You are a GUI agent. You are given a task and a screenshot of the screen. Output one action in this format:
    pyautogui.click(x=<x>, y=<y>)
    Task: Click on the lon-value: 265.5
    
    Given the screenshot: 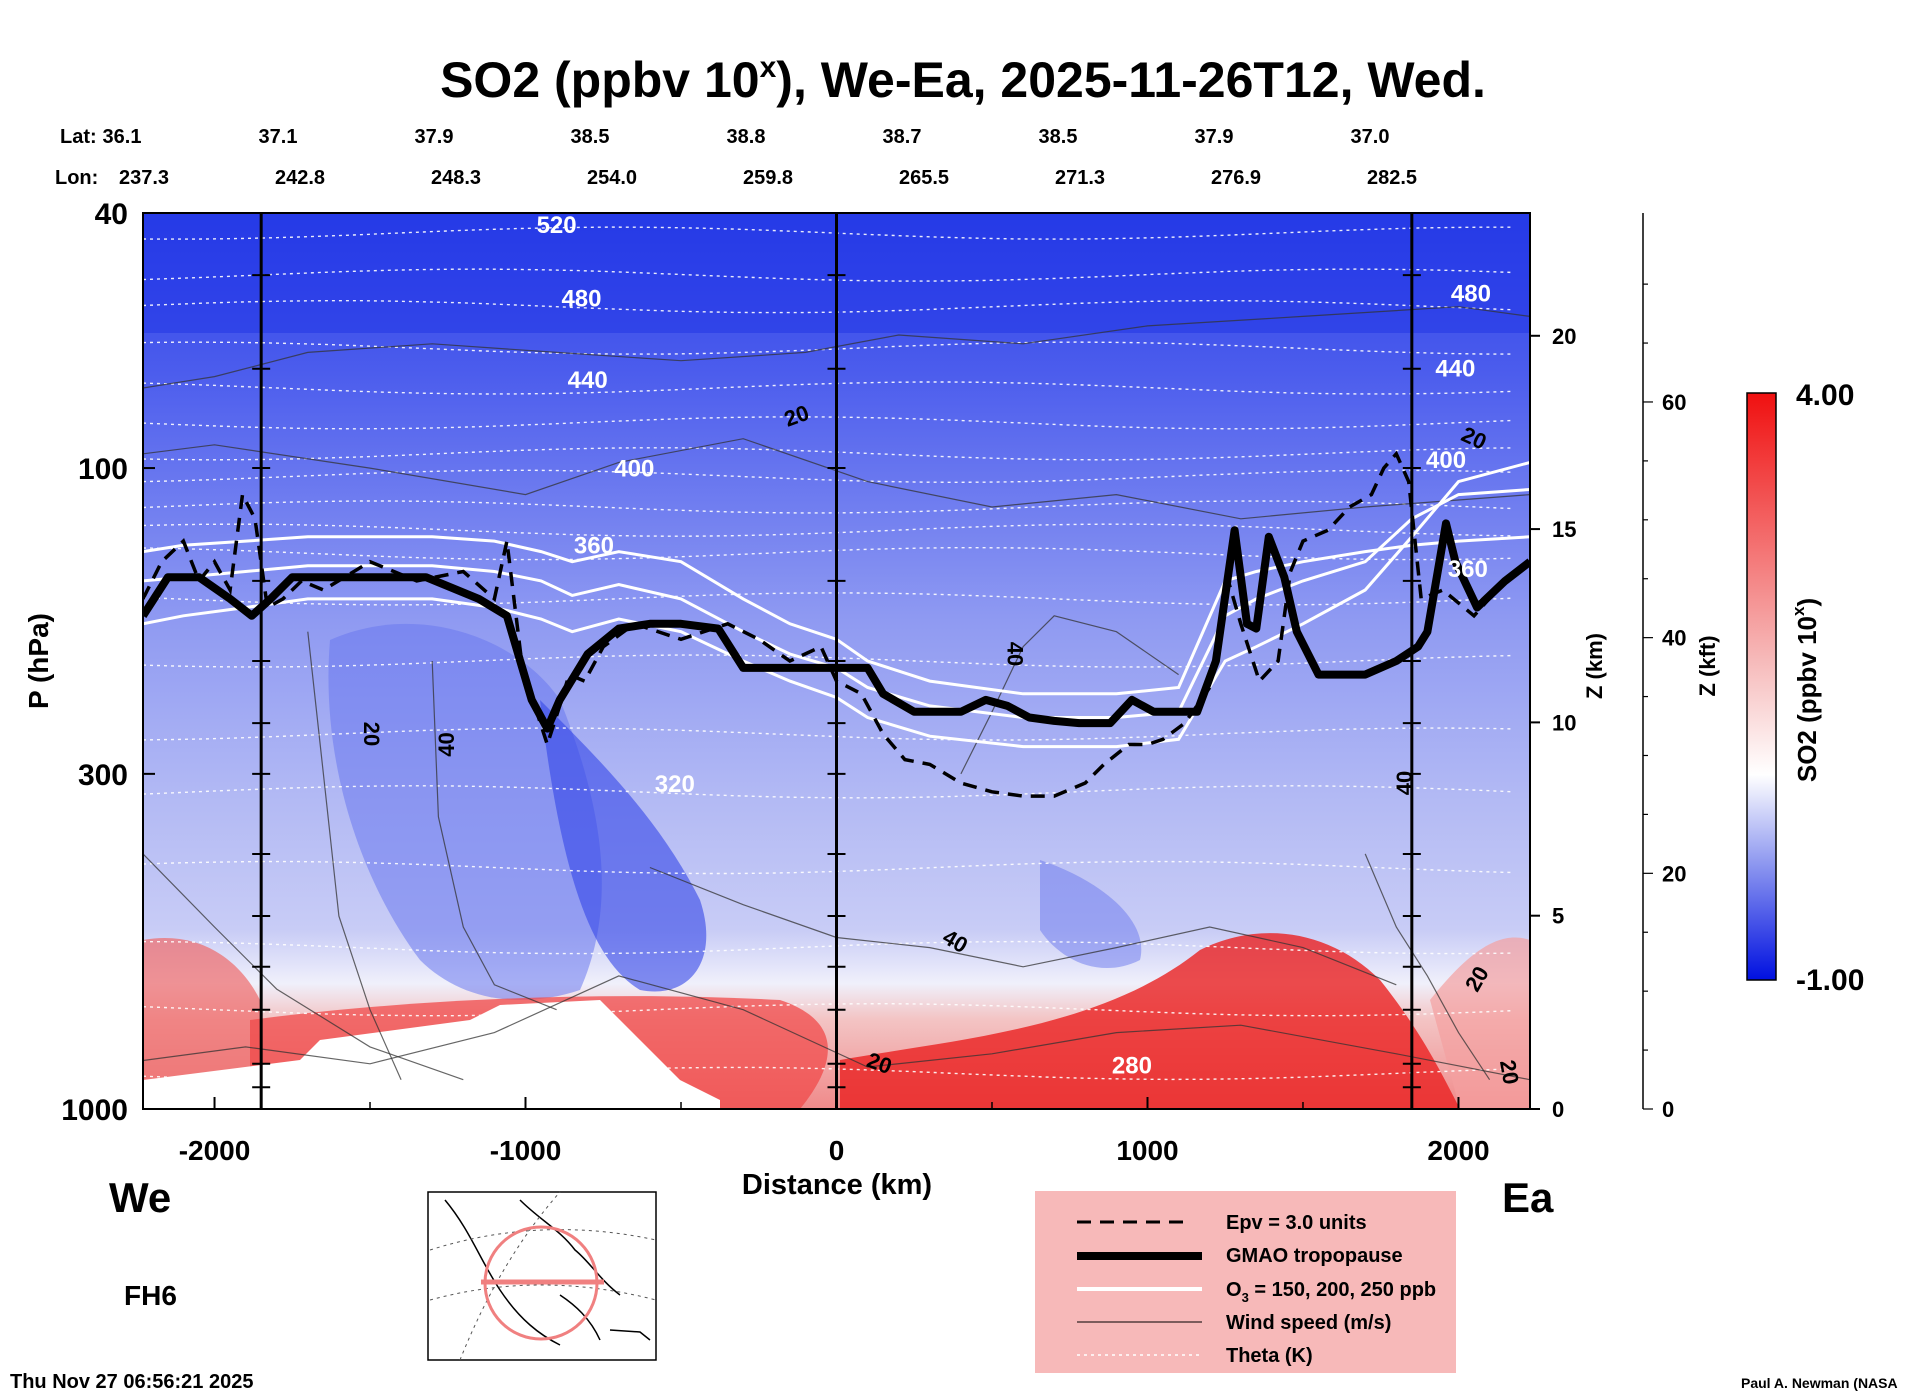 What is the action you would take?
    pyautogui.click(x=924, y=178)
    